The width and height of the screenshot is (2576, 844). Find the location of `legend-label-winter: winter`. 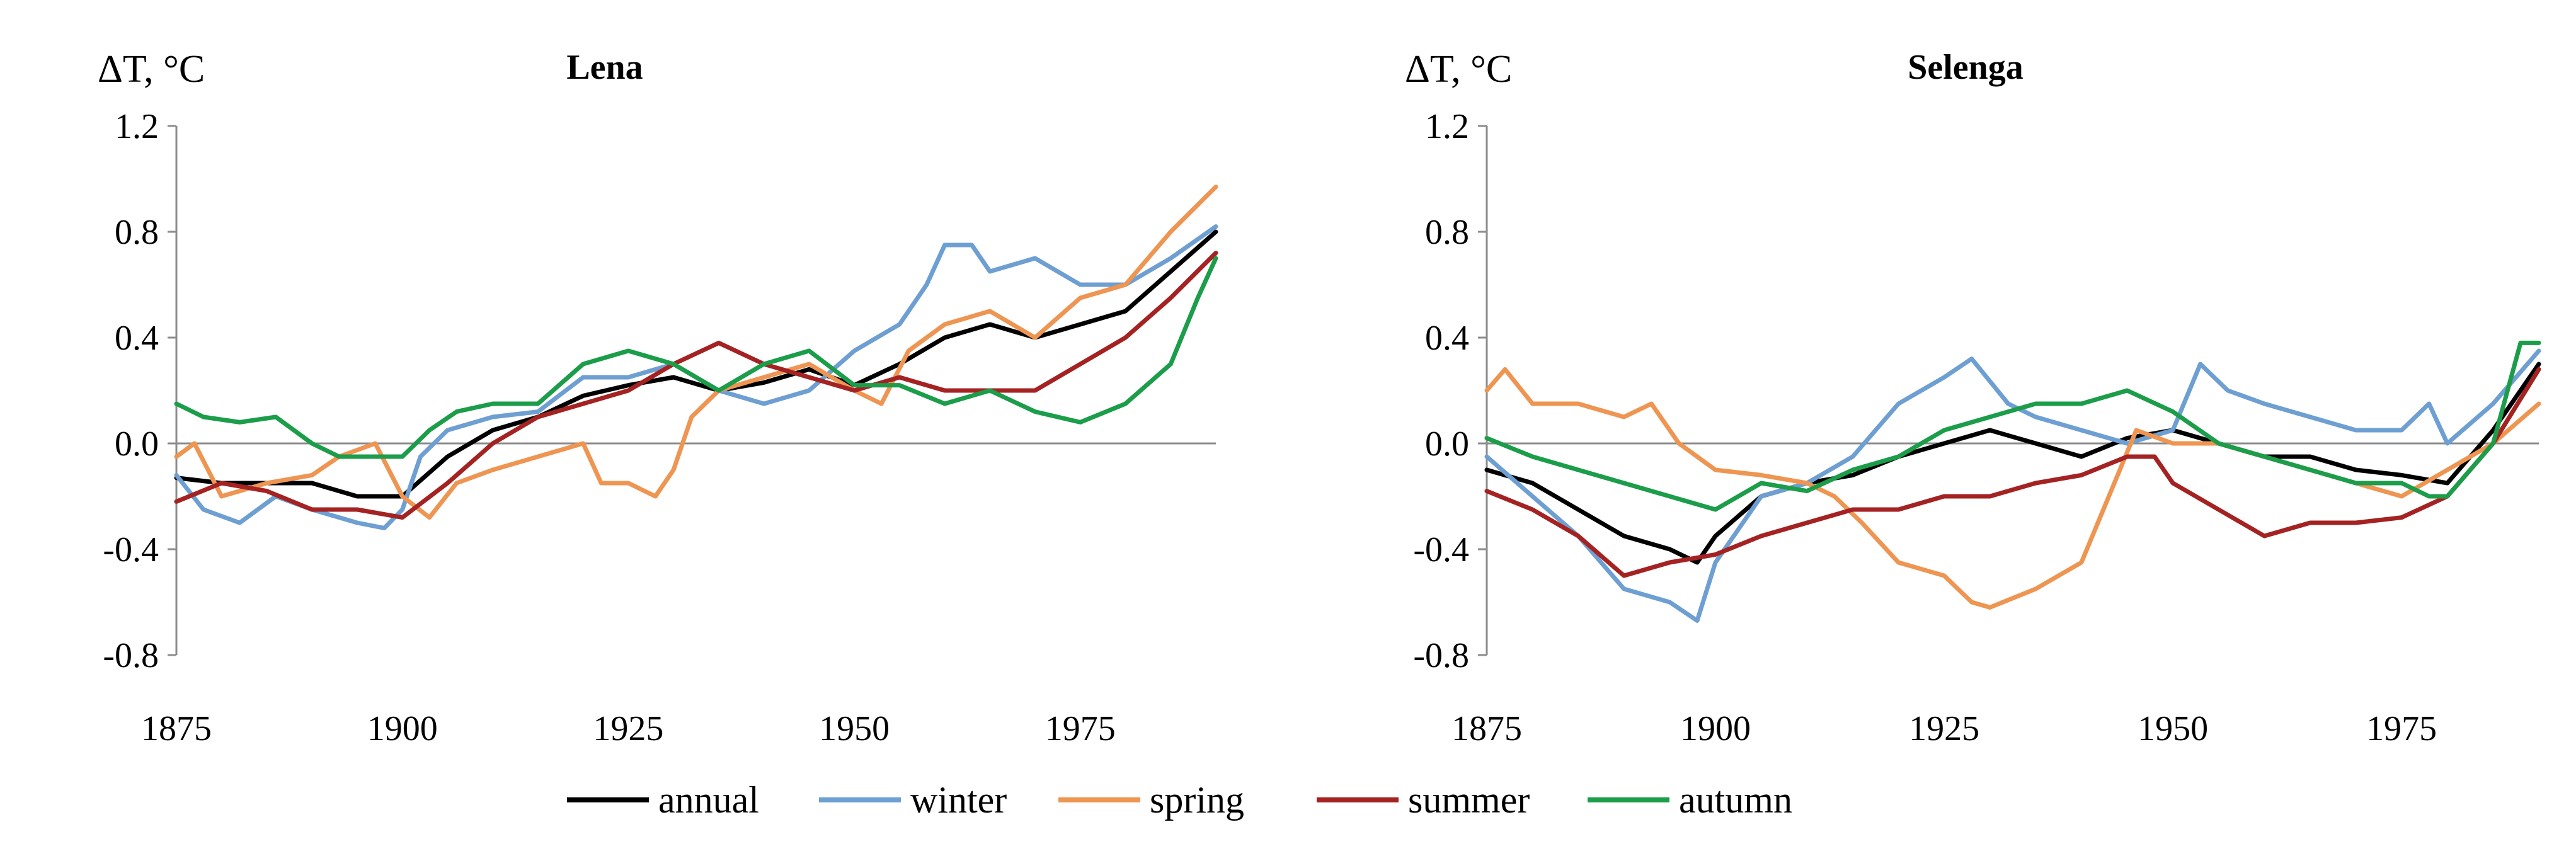

legend-label-winter: winter is located at coordinates (959, 800).